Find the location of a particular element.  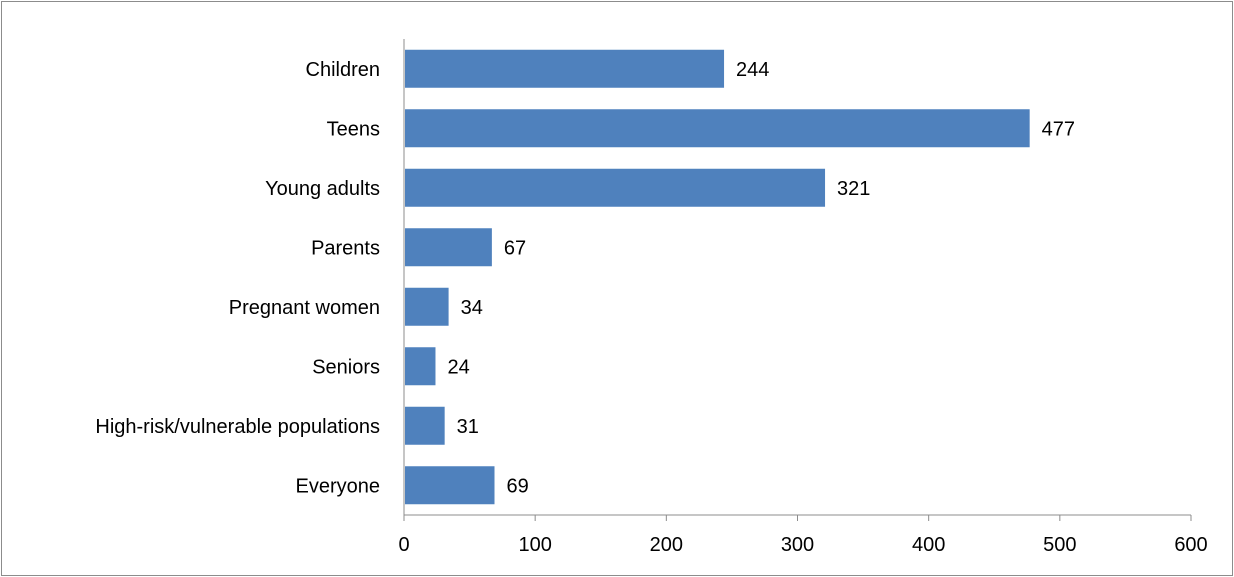

data-label-4: 34 is located at coordinates (472, 308).